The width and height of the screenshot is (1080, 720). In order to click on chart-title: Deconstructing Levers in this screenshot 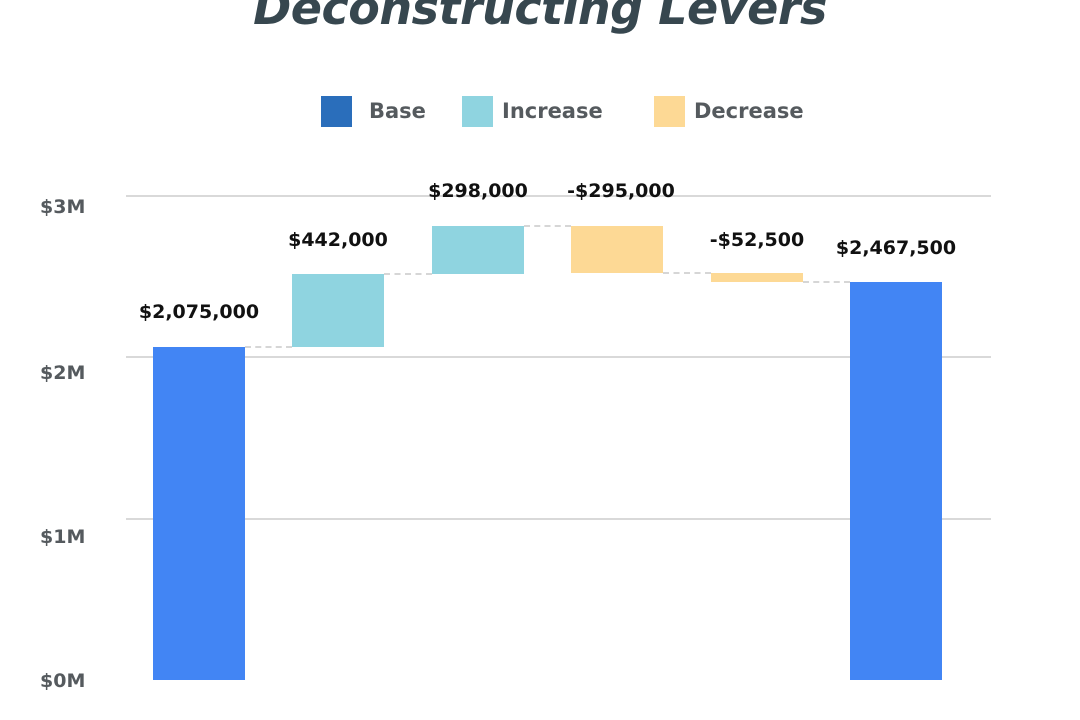, I will do `click(540, 17)`.